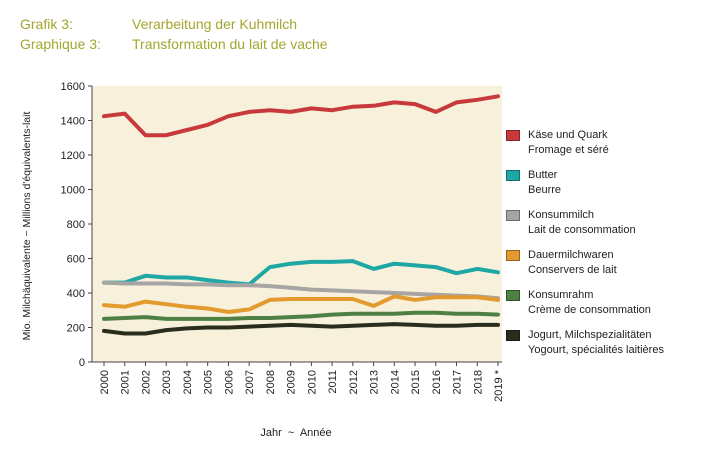  Describe the element at coordinates (76, 225) in the screenshot. I see `y-tick-label: 800` at that location.